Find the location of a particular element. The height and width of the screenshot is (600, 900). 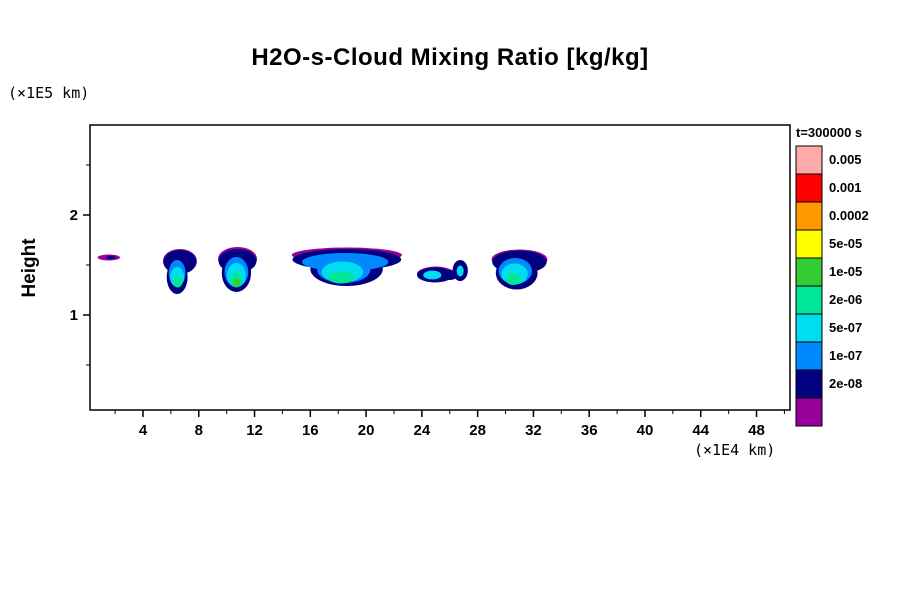

y-tick-label: 1 is located at coordinates (74, 315).